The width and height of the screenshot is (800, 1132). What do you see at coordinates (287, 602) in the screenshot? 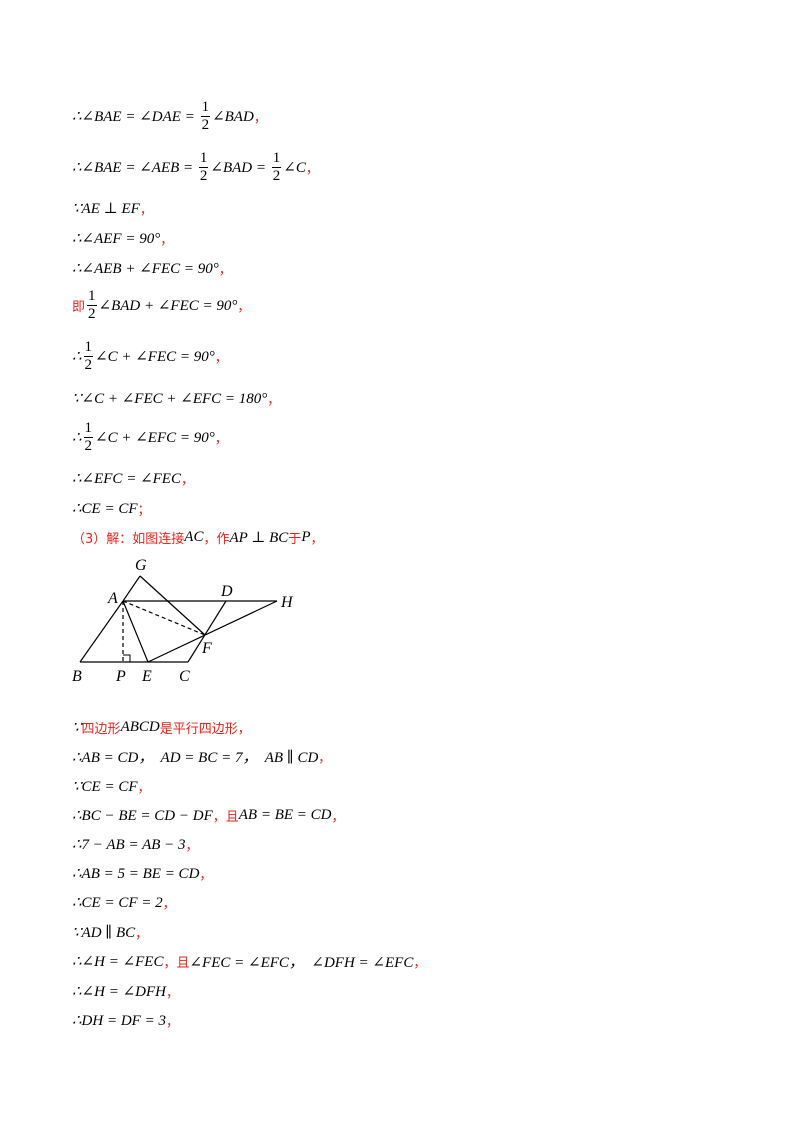
I see `point-label: H` at bounding box center [287, 602].